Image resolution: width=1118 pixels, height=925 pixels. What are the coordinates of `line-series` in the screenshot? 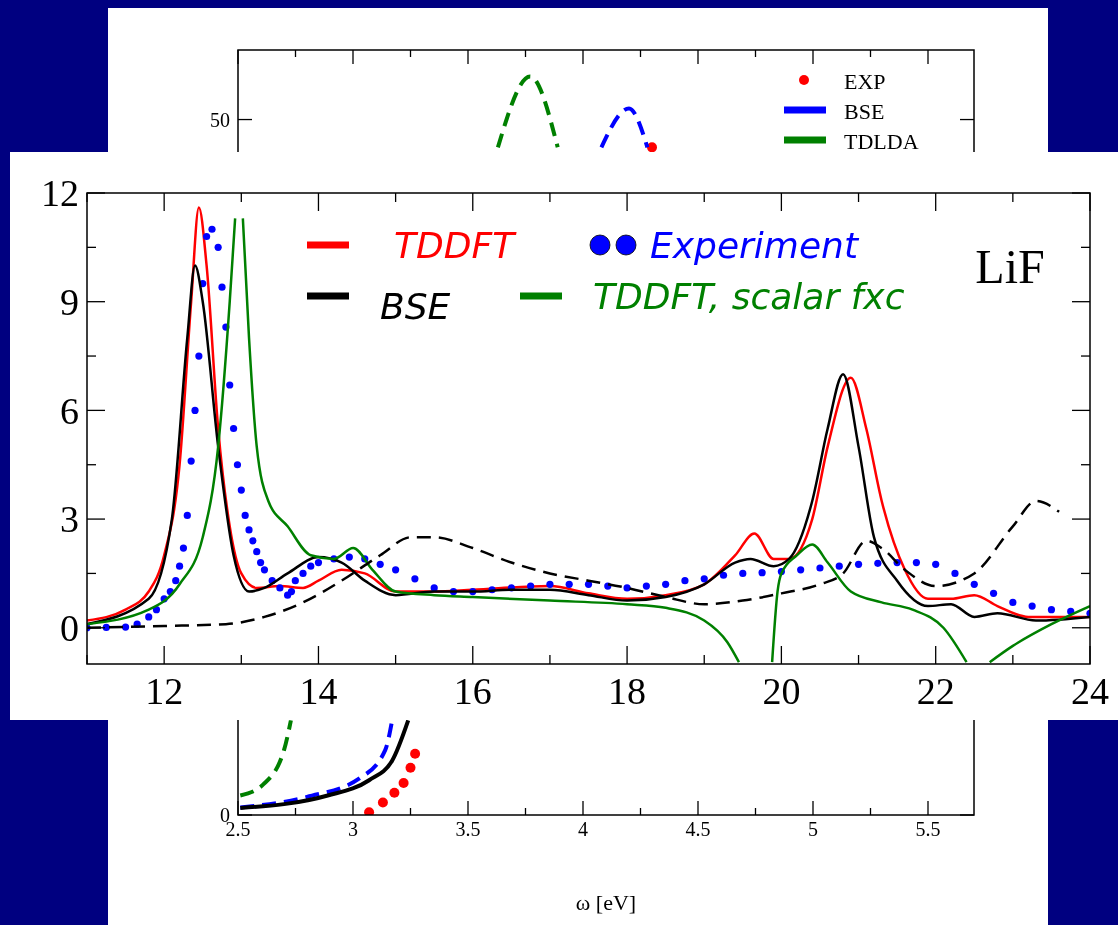 It's located at (324, 764).